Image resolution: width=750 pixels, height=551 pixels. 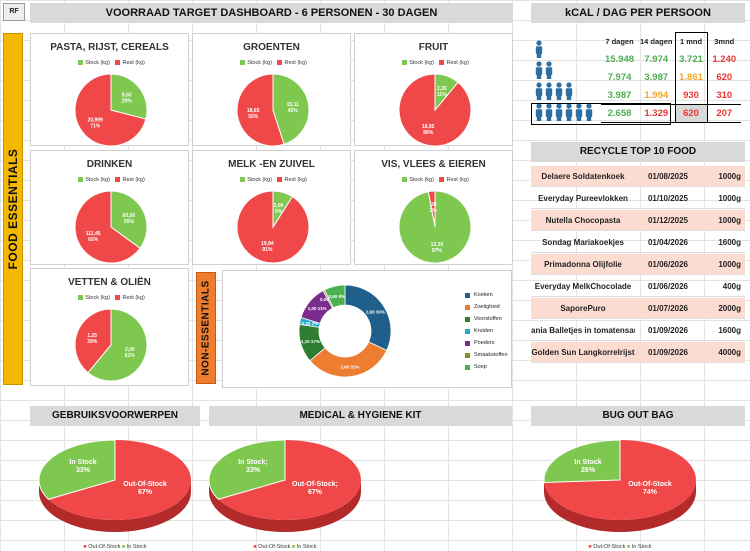 I want to click on recycle-item-name: Golden Sun Langkorrelrijst, so click(x=583, y=352).